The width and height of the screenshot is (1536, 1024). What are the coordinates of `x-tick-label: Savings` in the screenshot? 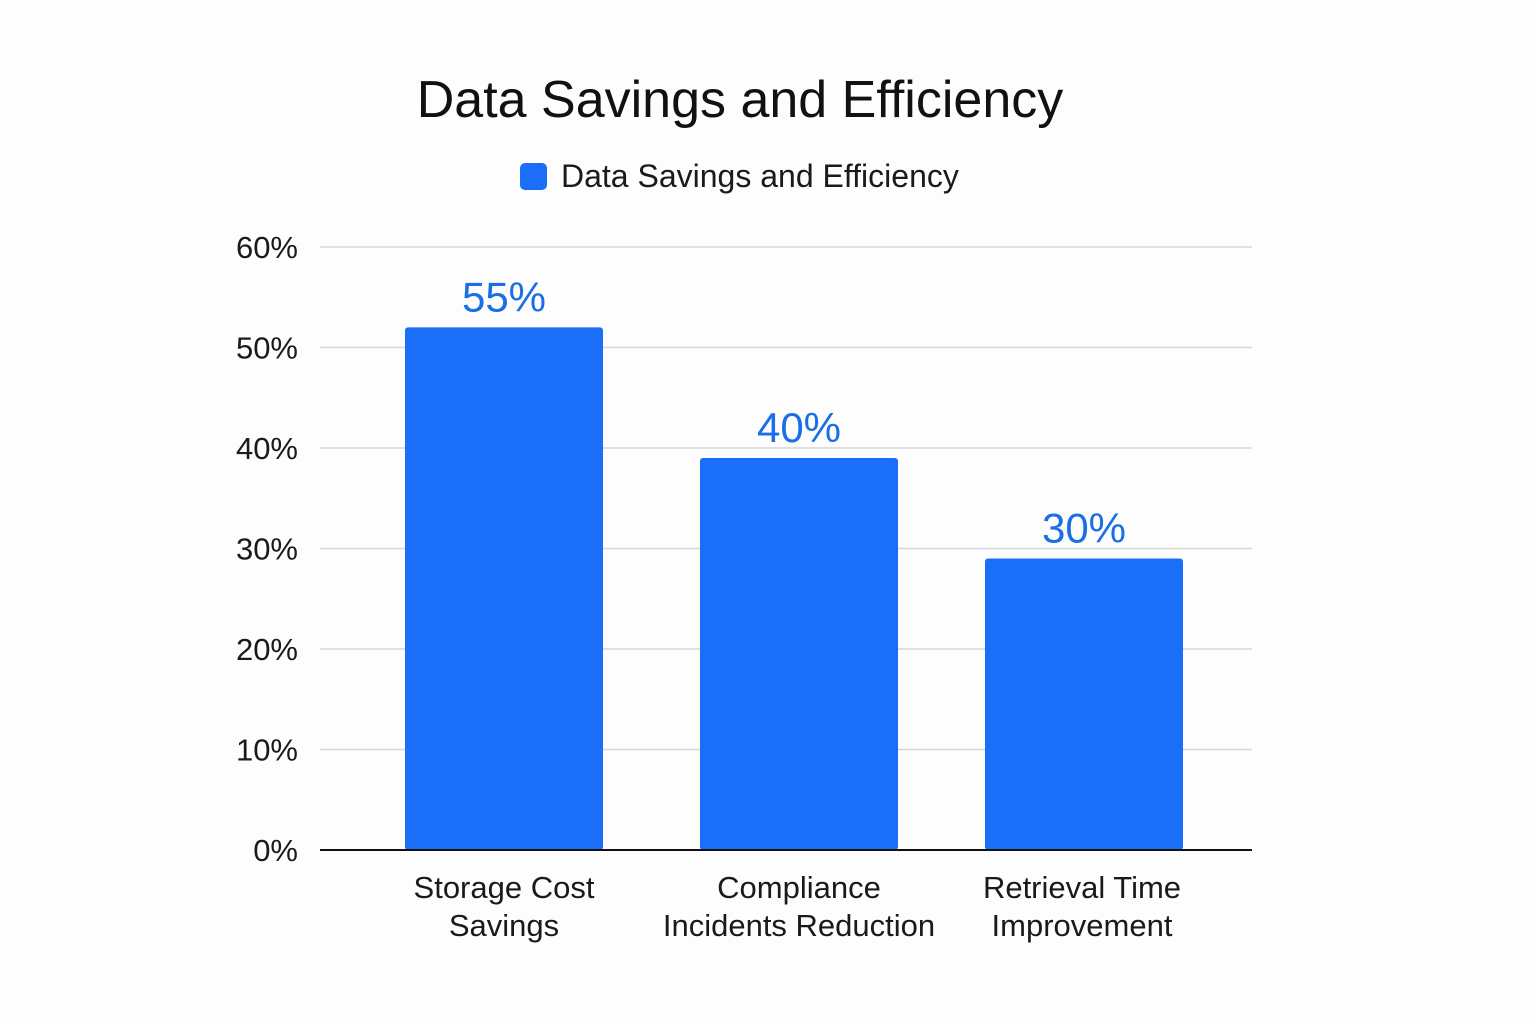 It's located at (504, 925).